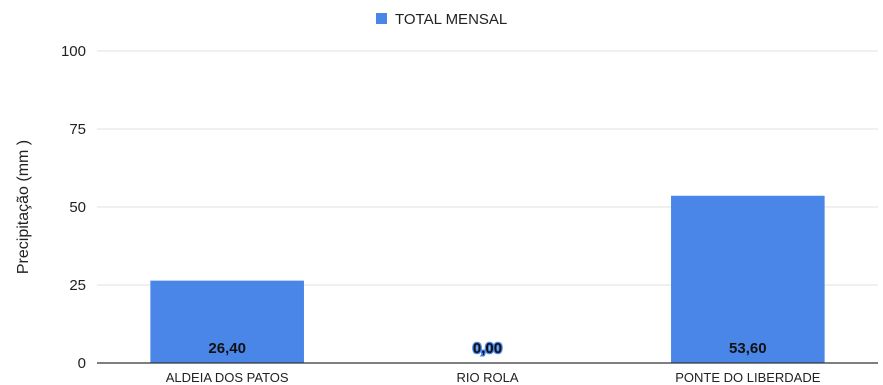 The height and width of the screenshot is (385, 883). What do you see at coordinates (451, 19) in the screenshot?
I see `legend-label: TOTAL MENSAL` at bounding box center [451, 19].